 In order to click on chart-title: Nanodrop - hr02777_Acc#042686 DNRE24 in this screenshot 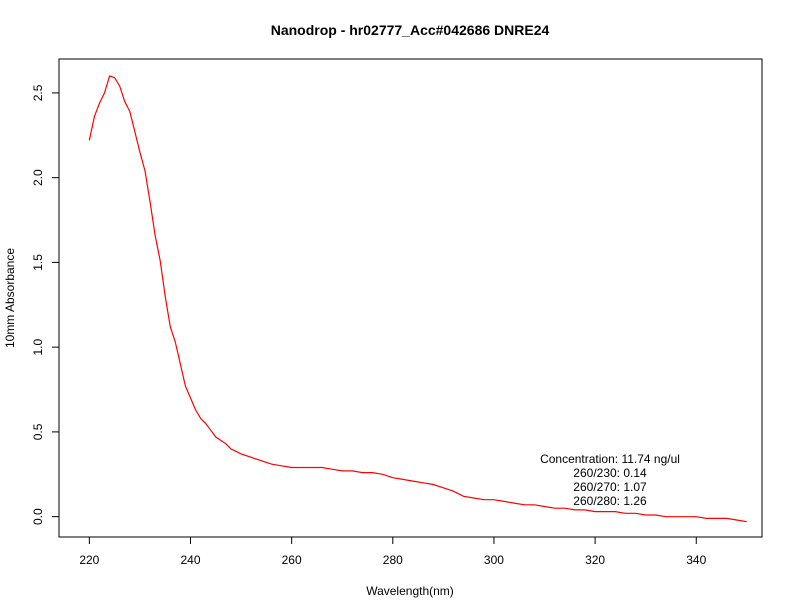, I will do `click(410, 30)`.